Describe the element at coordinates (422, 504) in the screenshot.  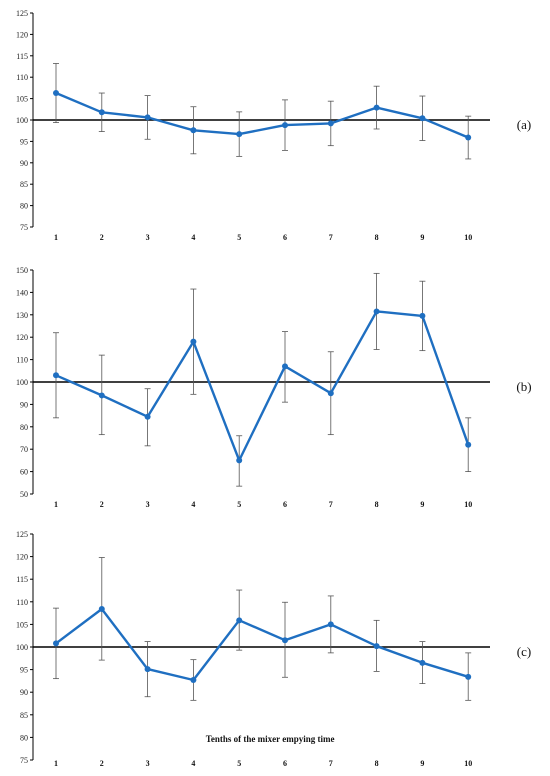
I see `panel-2-x-tick-label: 9` at that location.